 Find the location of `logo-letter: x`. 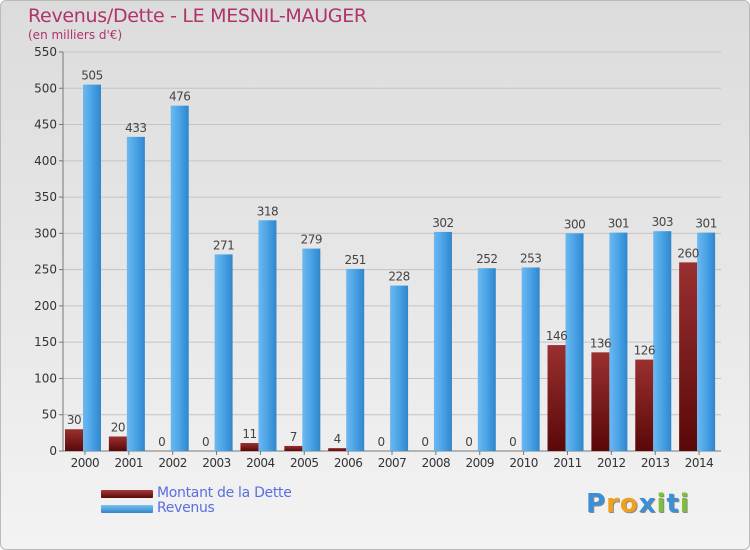

logo-letter: x is located at coordinates (647, 504).